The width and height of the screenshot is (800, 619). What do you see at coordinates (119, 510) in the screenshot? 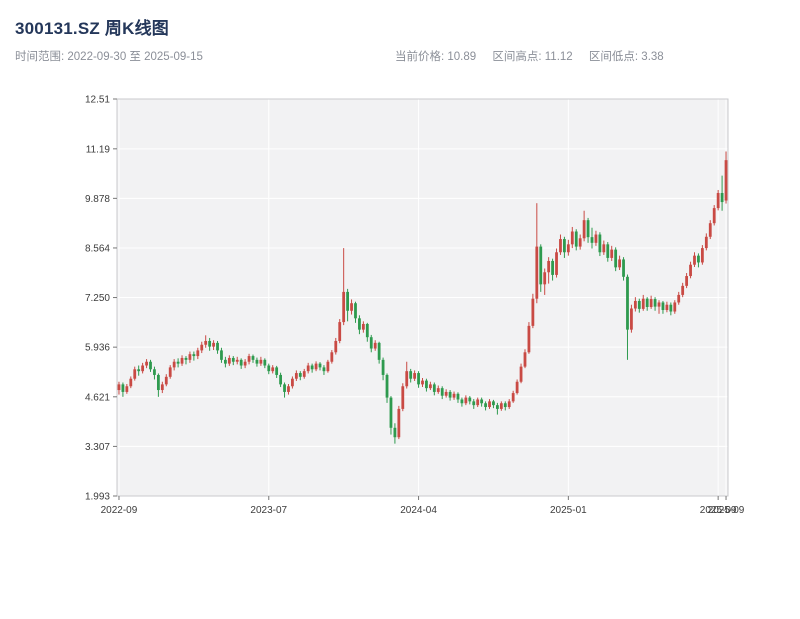
I see `x-tick-label: 2022-09` at bounding box center [119, 510].